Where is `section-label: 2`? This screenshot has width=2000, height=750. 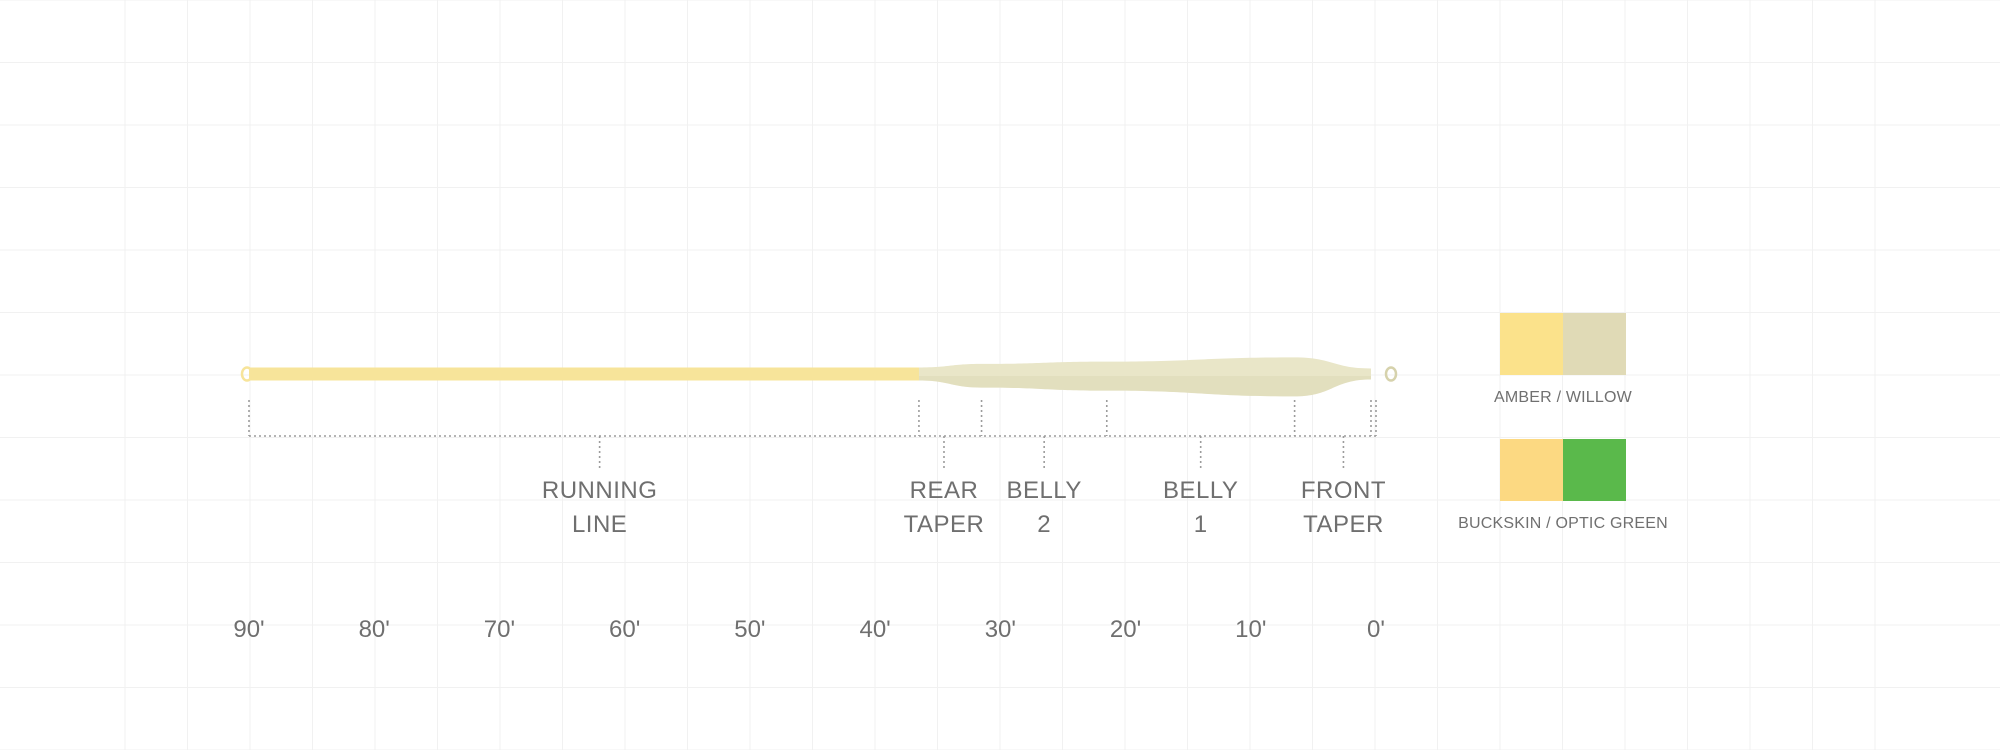 section-label: 2 is located at coordinates (1044, 524).